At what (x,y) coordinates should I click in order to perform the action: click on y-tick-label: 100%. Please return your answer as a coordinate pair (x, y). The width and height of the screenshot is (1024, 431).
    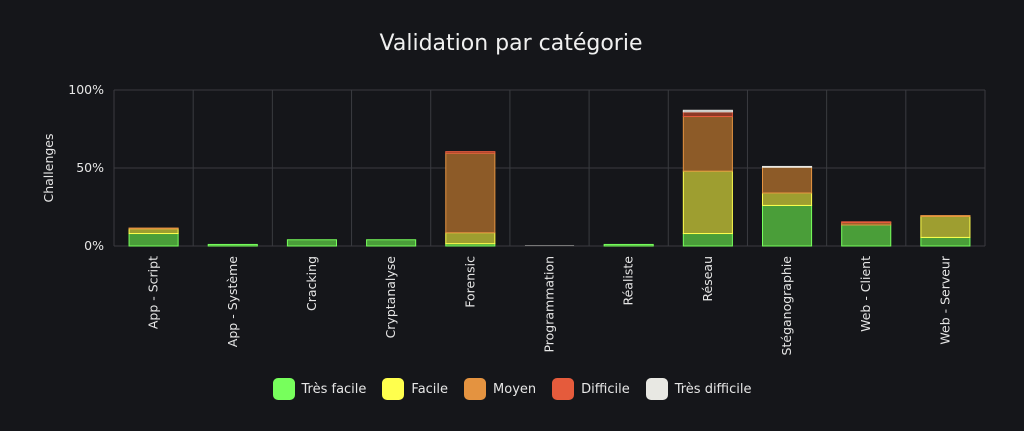
    Looking at the image, I should click on (86, 89).